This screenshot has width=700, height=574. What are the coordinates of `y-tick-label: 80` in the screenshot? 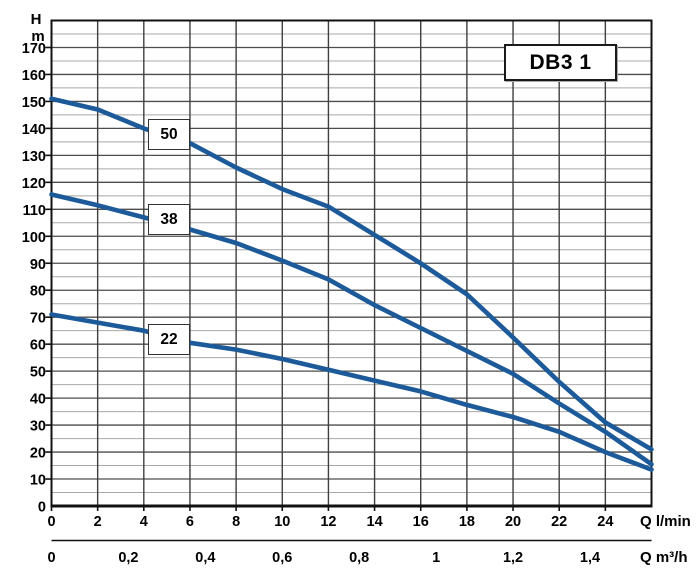 It's located at (38, 292).